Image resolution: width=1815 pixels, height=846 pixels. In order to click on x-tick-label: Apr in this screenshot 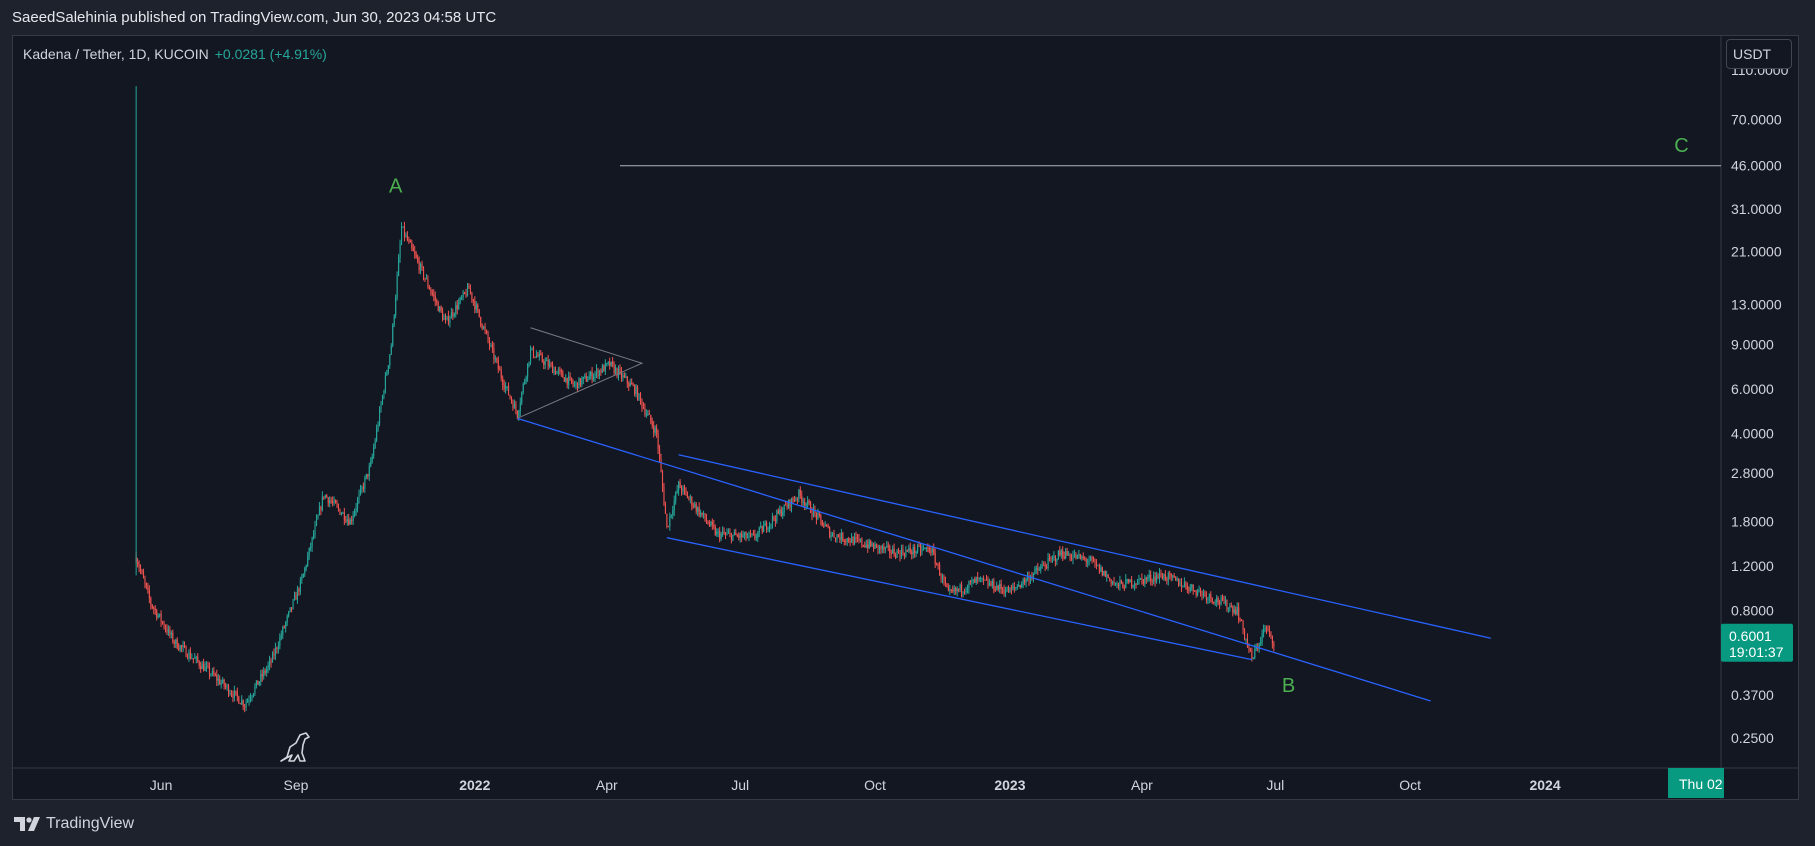, I will do `click(1142, 785)`.